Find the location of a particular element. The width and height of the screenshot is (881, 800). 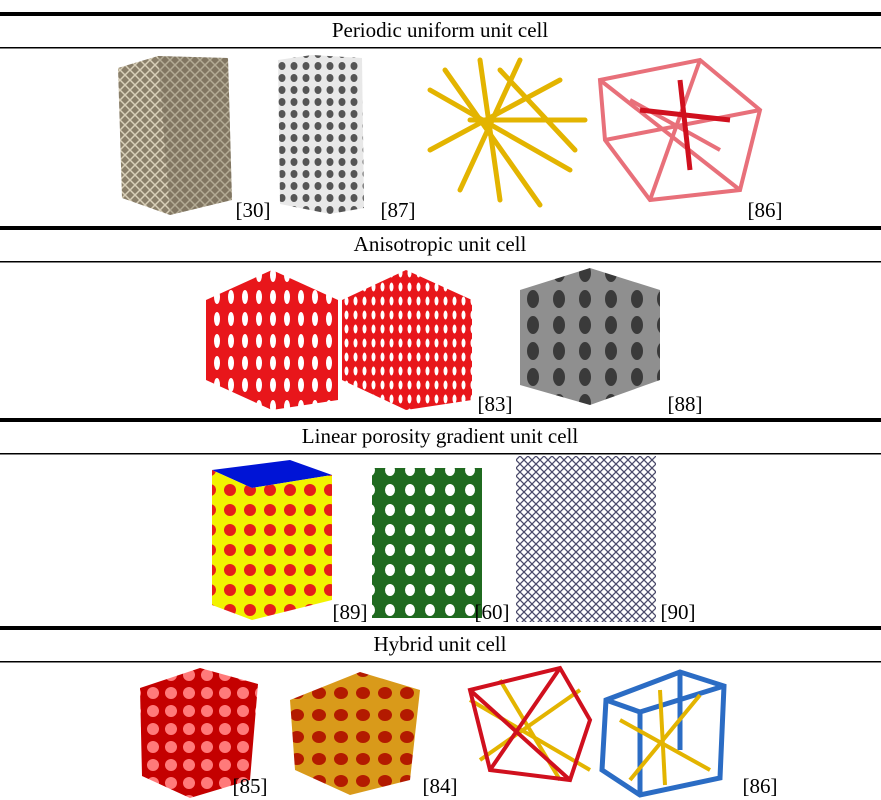

gradient-images is located at coordinates (434, 539).